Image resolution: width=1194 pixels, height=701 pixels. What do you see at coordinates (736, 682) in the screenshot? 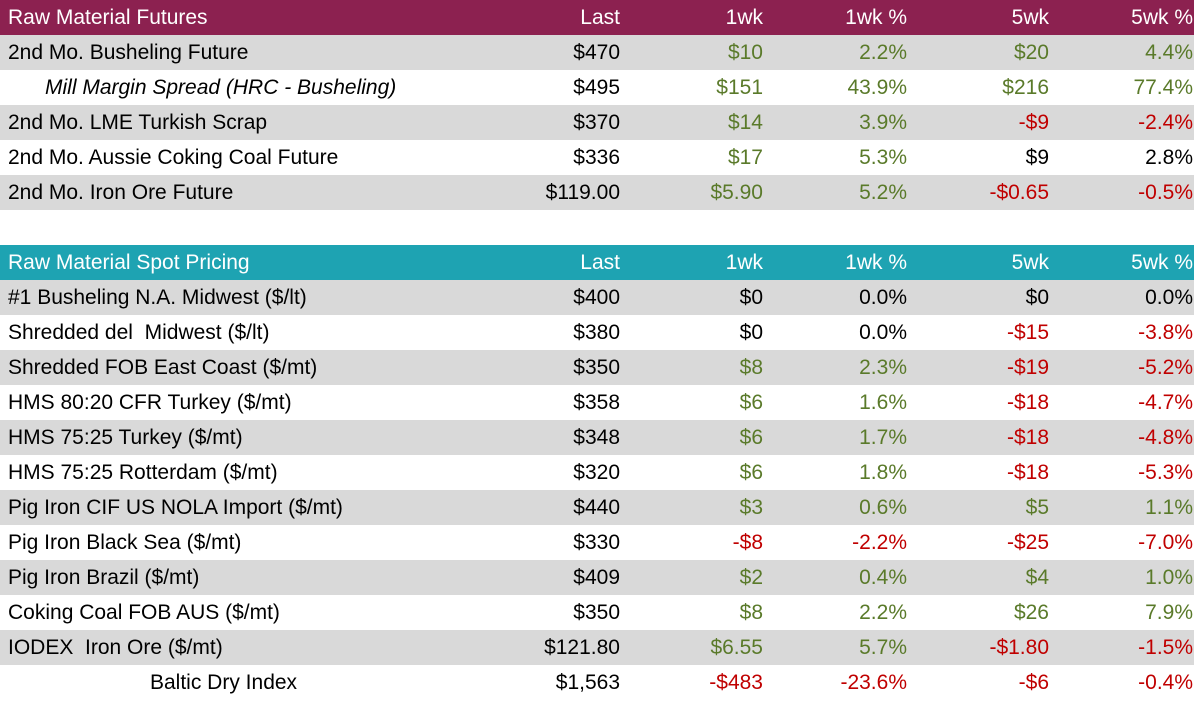
I see `value-cell: -$483` at bounding box center [736, 682].